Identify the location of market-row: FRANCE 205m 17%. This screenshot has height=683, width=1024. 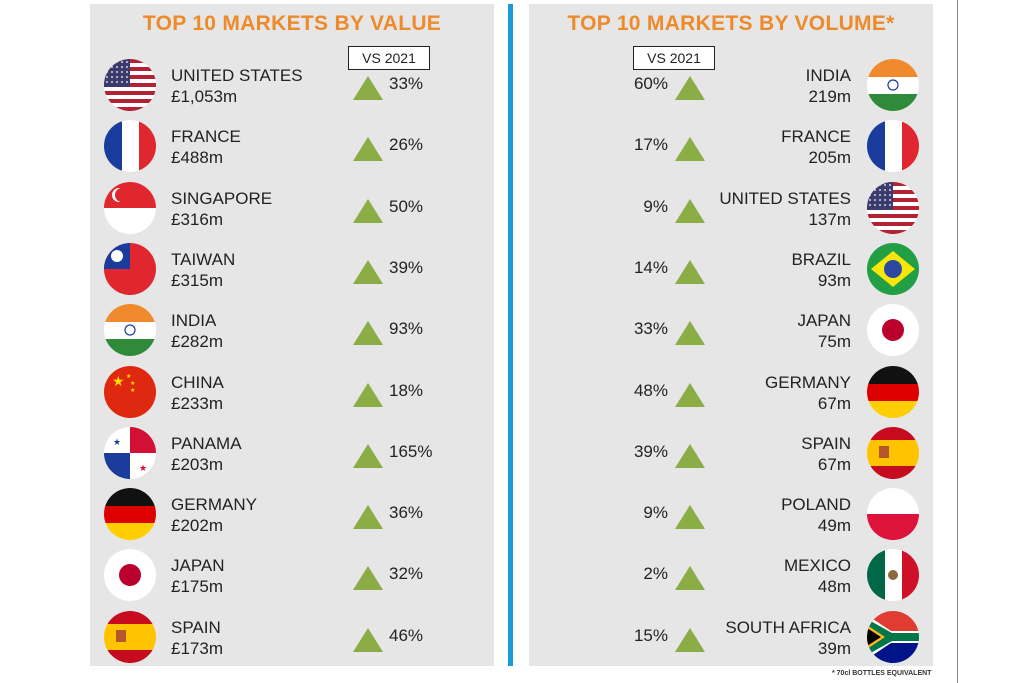
(731, 146).